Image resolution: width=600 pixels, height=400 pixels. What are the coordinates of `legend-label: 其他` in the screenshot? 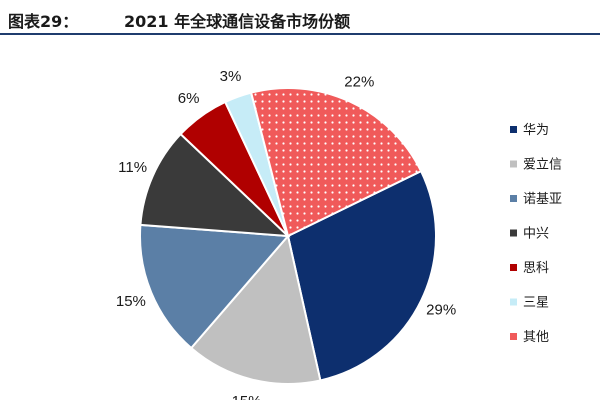 It's located at (536, 337).